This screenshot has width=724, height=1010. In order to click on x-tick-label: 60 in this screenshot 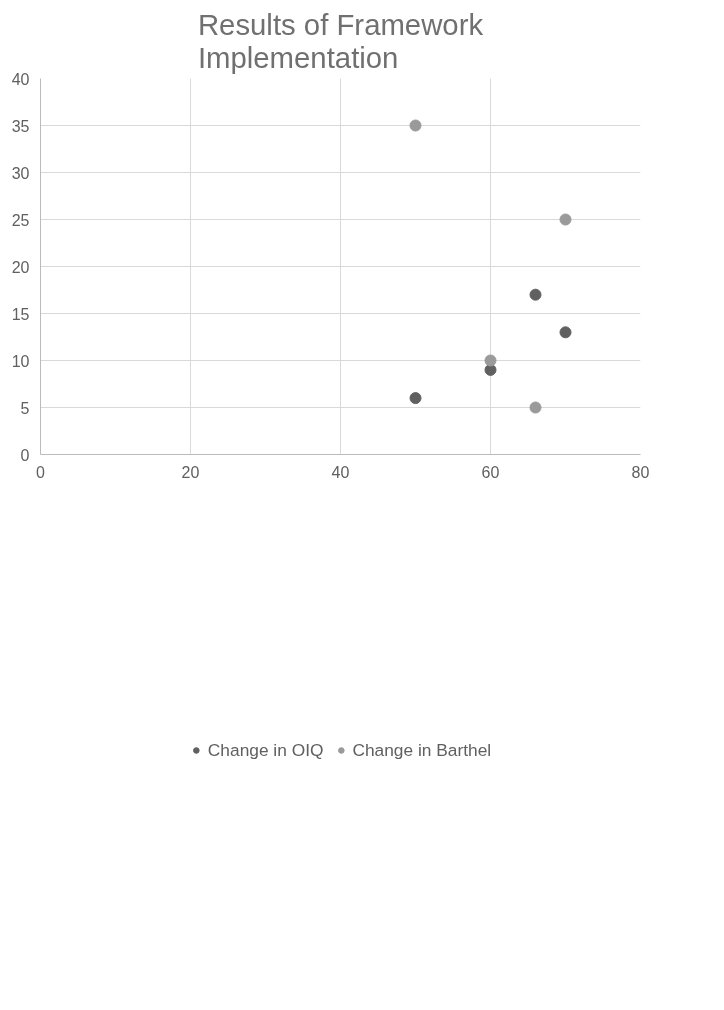, I will do `click(490, 472)`.